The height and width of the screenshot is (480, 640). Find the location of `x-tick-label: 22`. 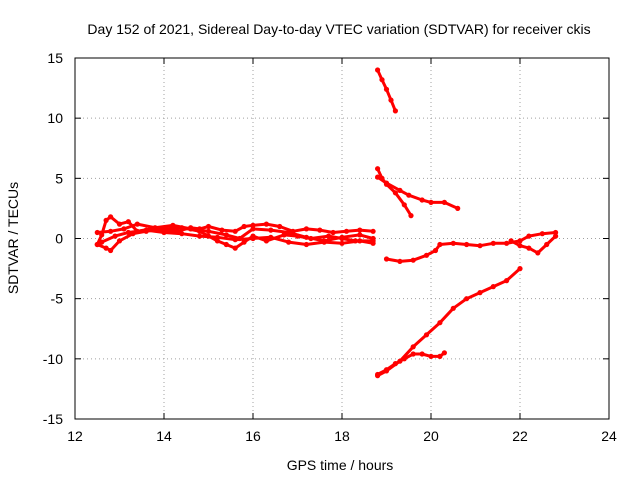

x-tick-label: 22 is located at coordinates (520, 436).